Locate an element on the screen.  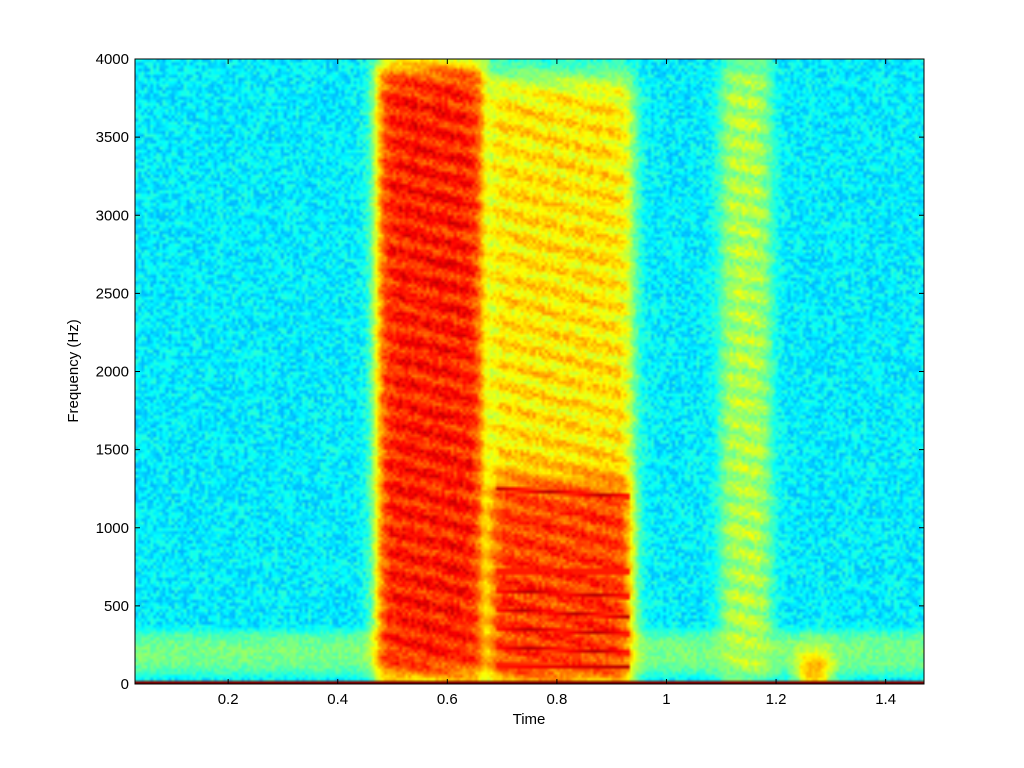
y-tick-label: 0 is located at coordinates (125, 684).